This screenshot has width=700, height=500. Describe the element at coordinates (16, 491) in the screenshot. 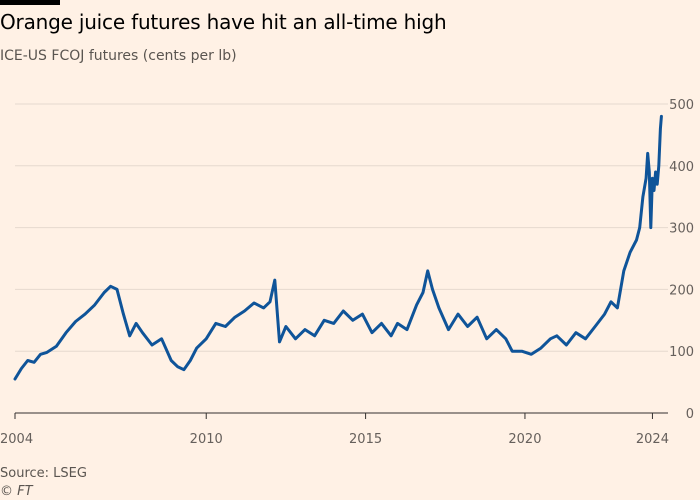

I see `ft-credit: © FT` at that location.